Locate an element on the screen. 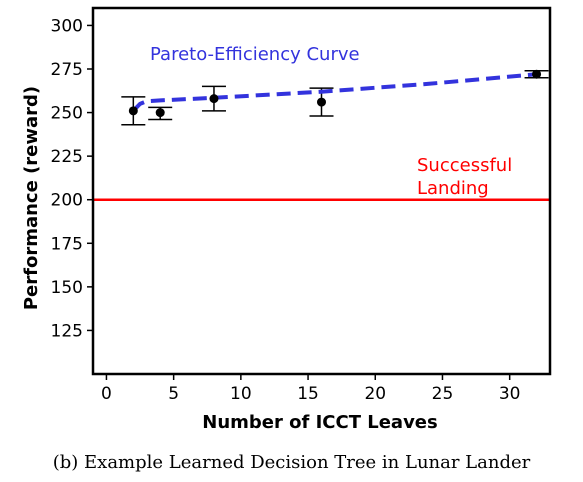  x-tick-label: 5 is located at coordinates (173, 394).